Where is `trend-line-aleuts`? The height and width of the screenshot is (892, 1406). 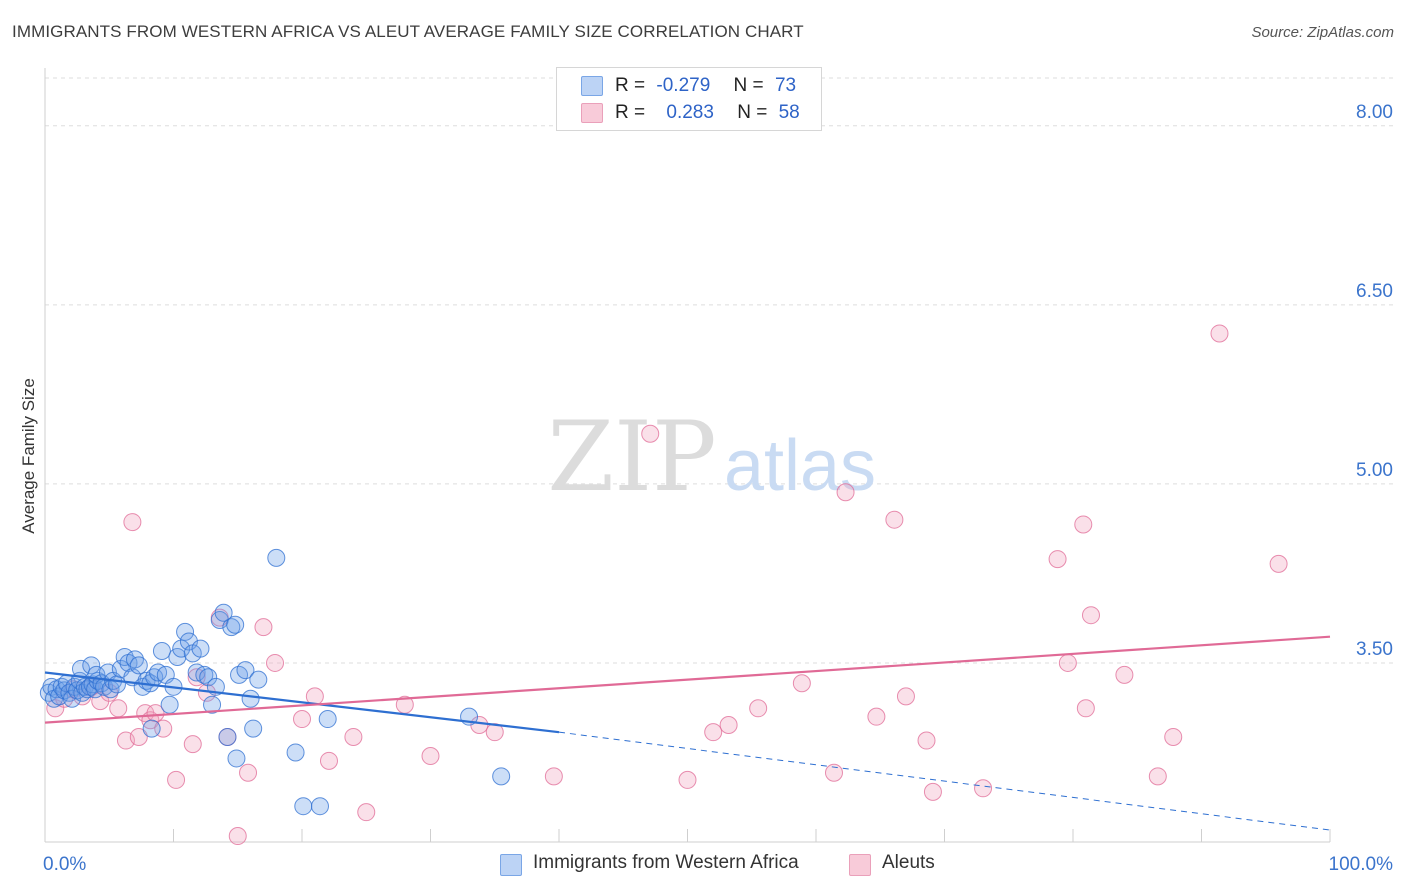 trend-line-aleuts is located at coordinates (687, 679).